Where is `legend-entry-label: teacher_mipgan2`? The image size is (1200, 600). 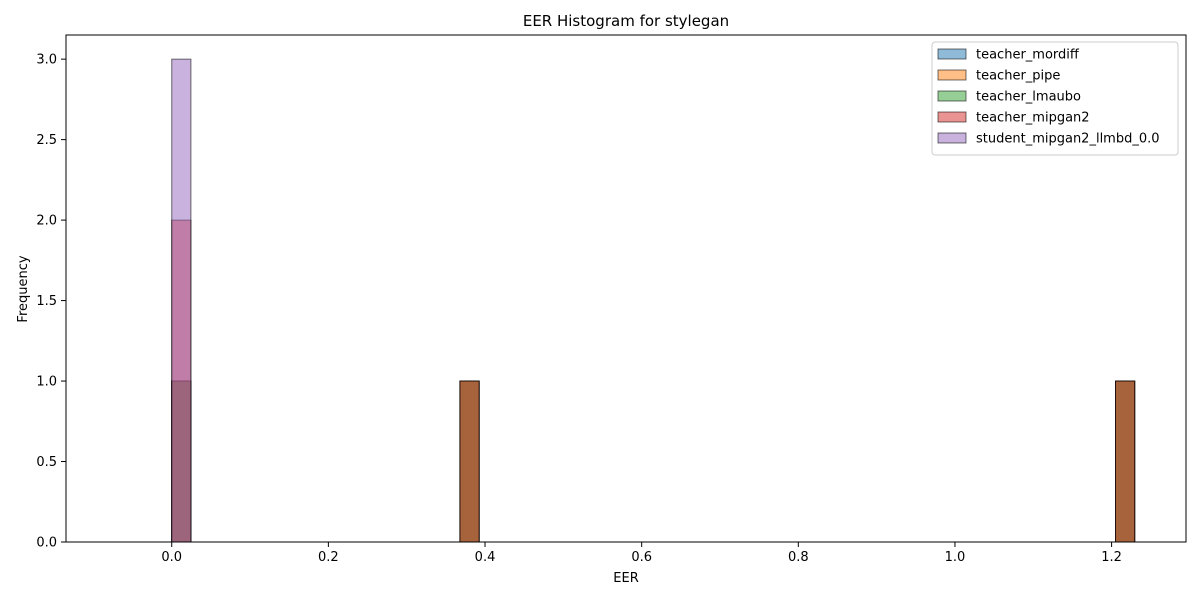
legend-entry-label: teacher_mipgan2 is located at coordinates (1033, 118).